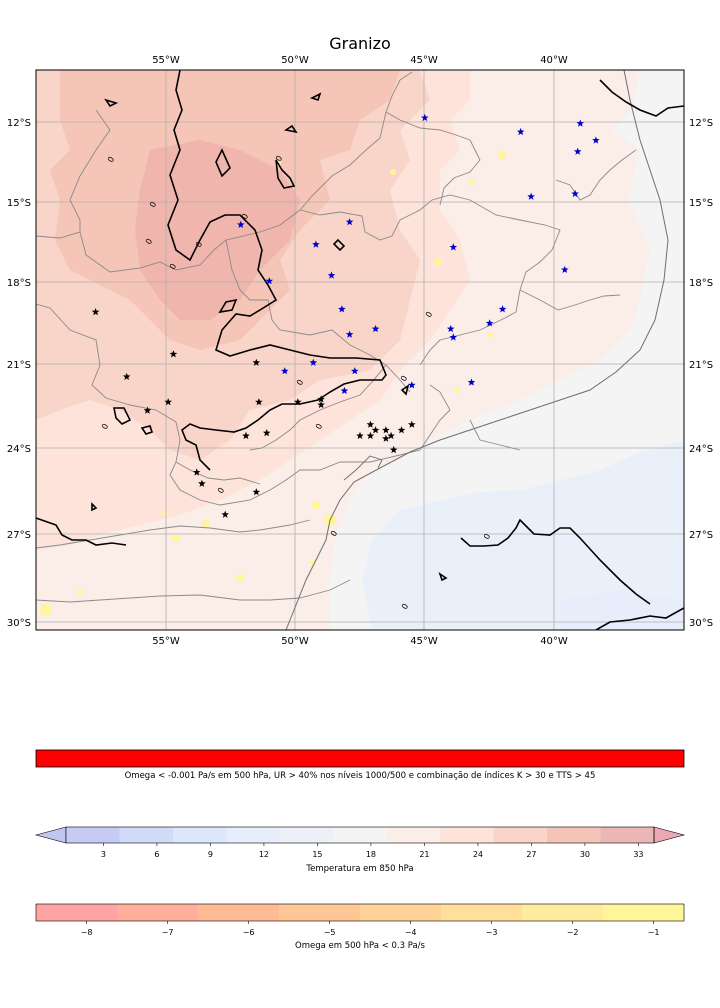 This screenshot has width=720, height=1008. Describe the element at coordinates (360, 946) in the screenshot. I see `omega-colorbar-label: Omega em 500 hPa < 0.3 Pa/s` at that location.